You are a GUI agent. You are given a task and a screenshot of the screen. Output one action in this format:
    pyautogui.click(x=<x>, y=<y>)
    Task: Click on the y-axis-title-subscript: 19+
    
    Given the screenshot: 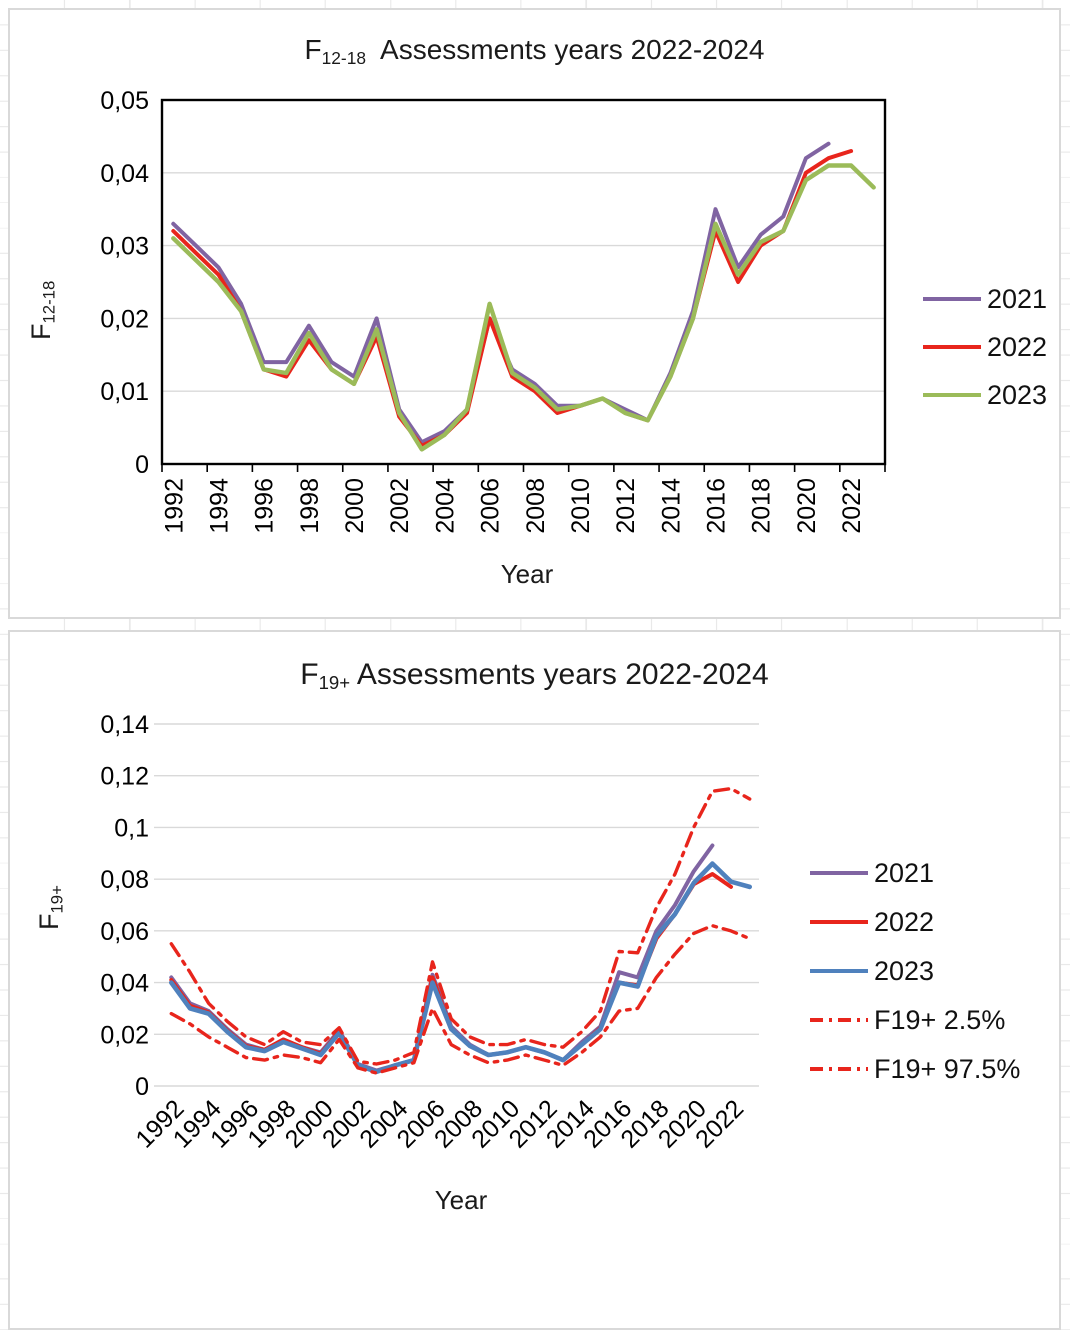 What is the action you would take?
    pyautogui.click(x=57, y=899)
    